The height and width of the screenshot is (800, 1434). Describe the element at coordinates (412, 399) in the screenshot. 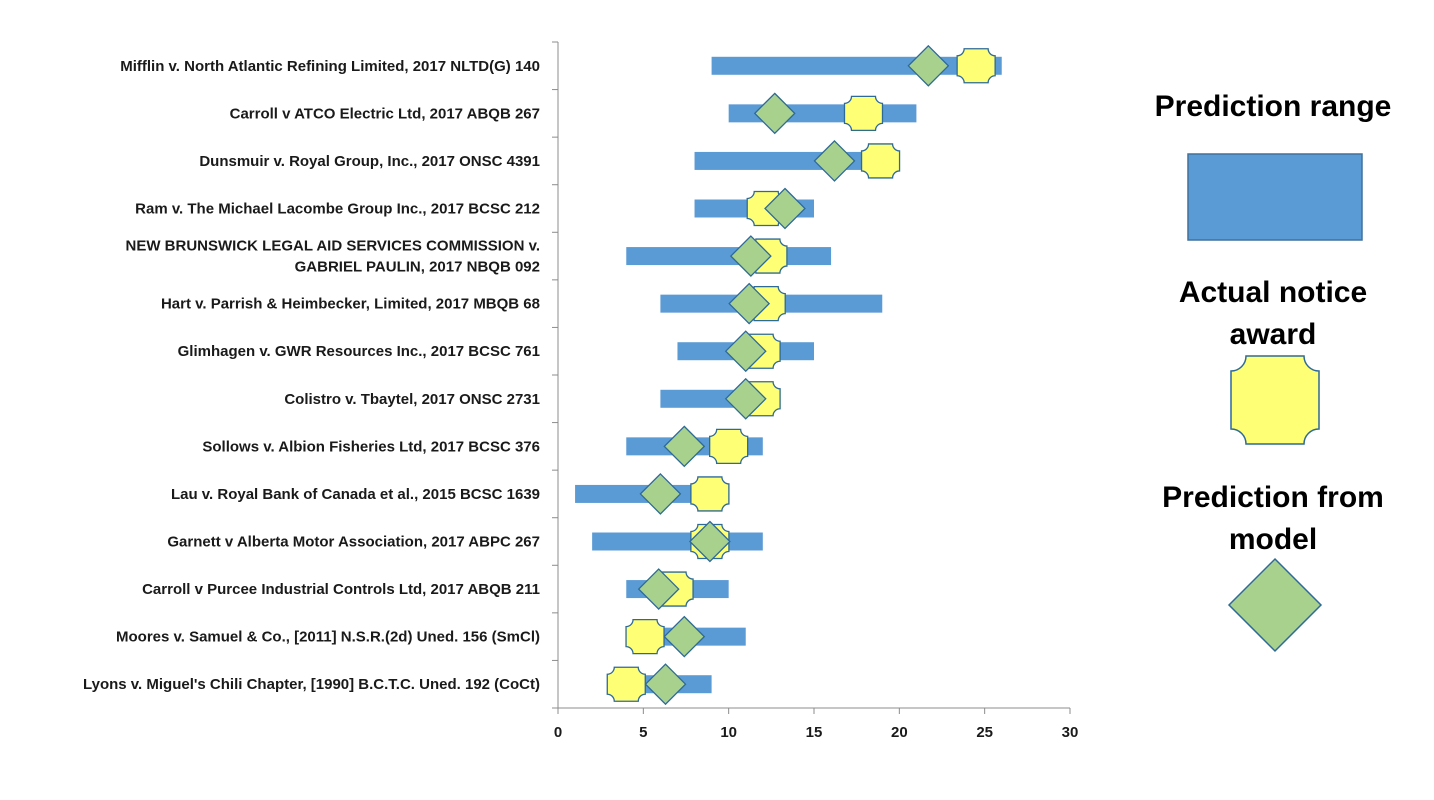

I see `case-label: Colistro v. Tbaytel, 2017 ONSC 2731` at that location.